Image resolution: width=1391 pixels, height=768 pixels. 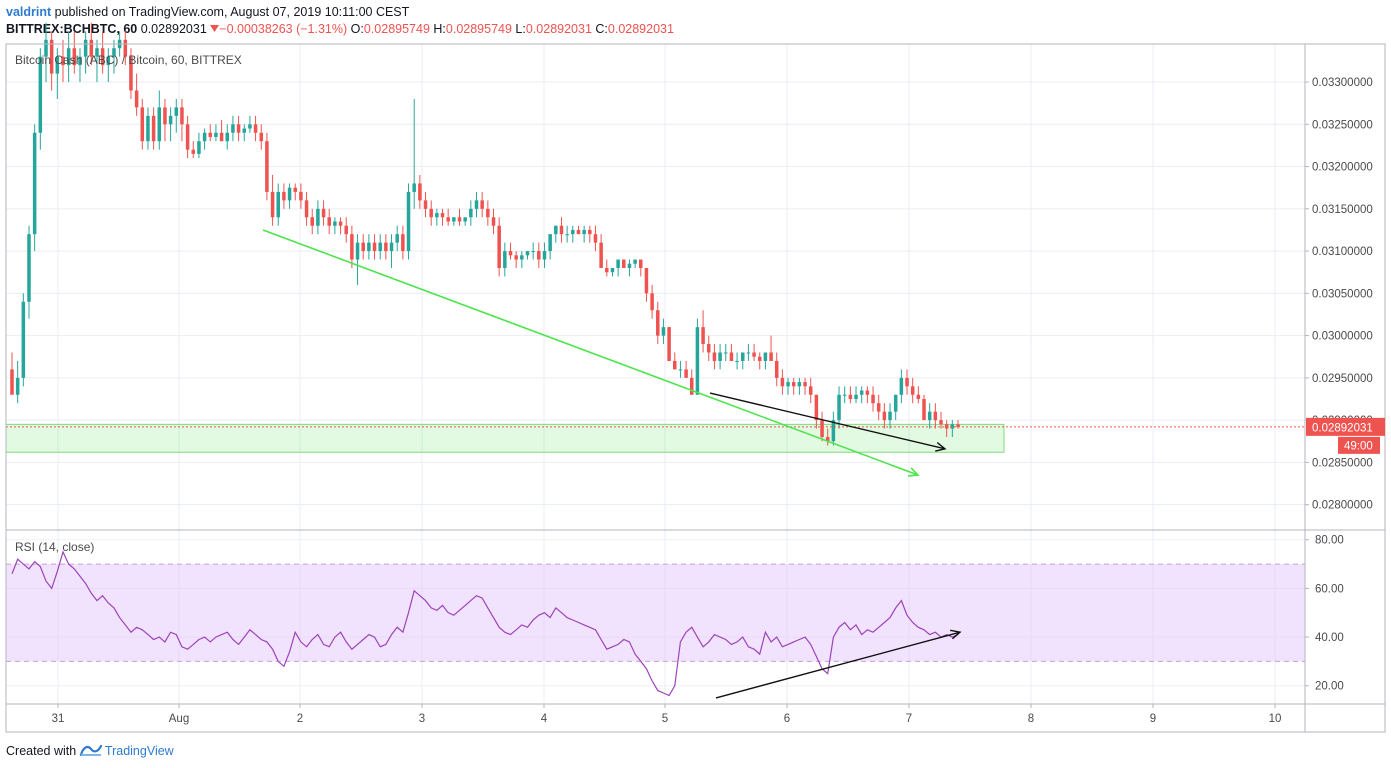 I want to click on created-with-text: Created with, so click(x=41, y=751).